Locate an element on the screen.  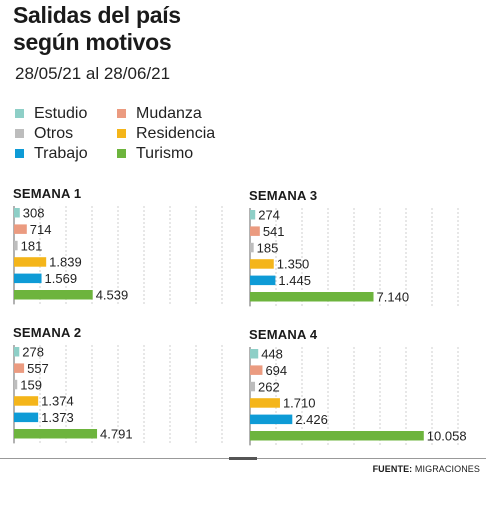
legend-label: Turismo is located at coordinates (165, 153).